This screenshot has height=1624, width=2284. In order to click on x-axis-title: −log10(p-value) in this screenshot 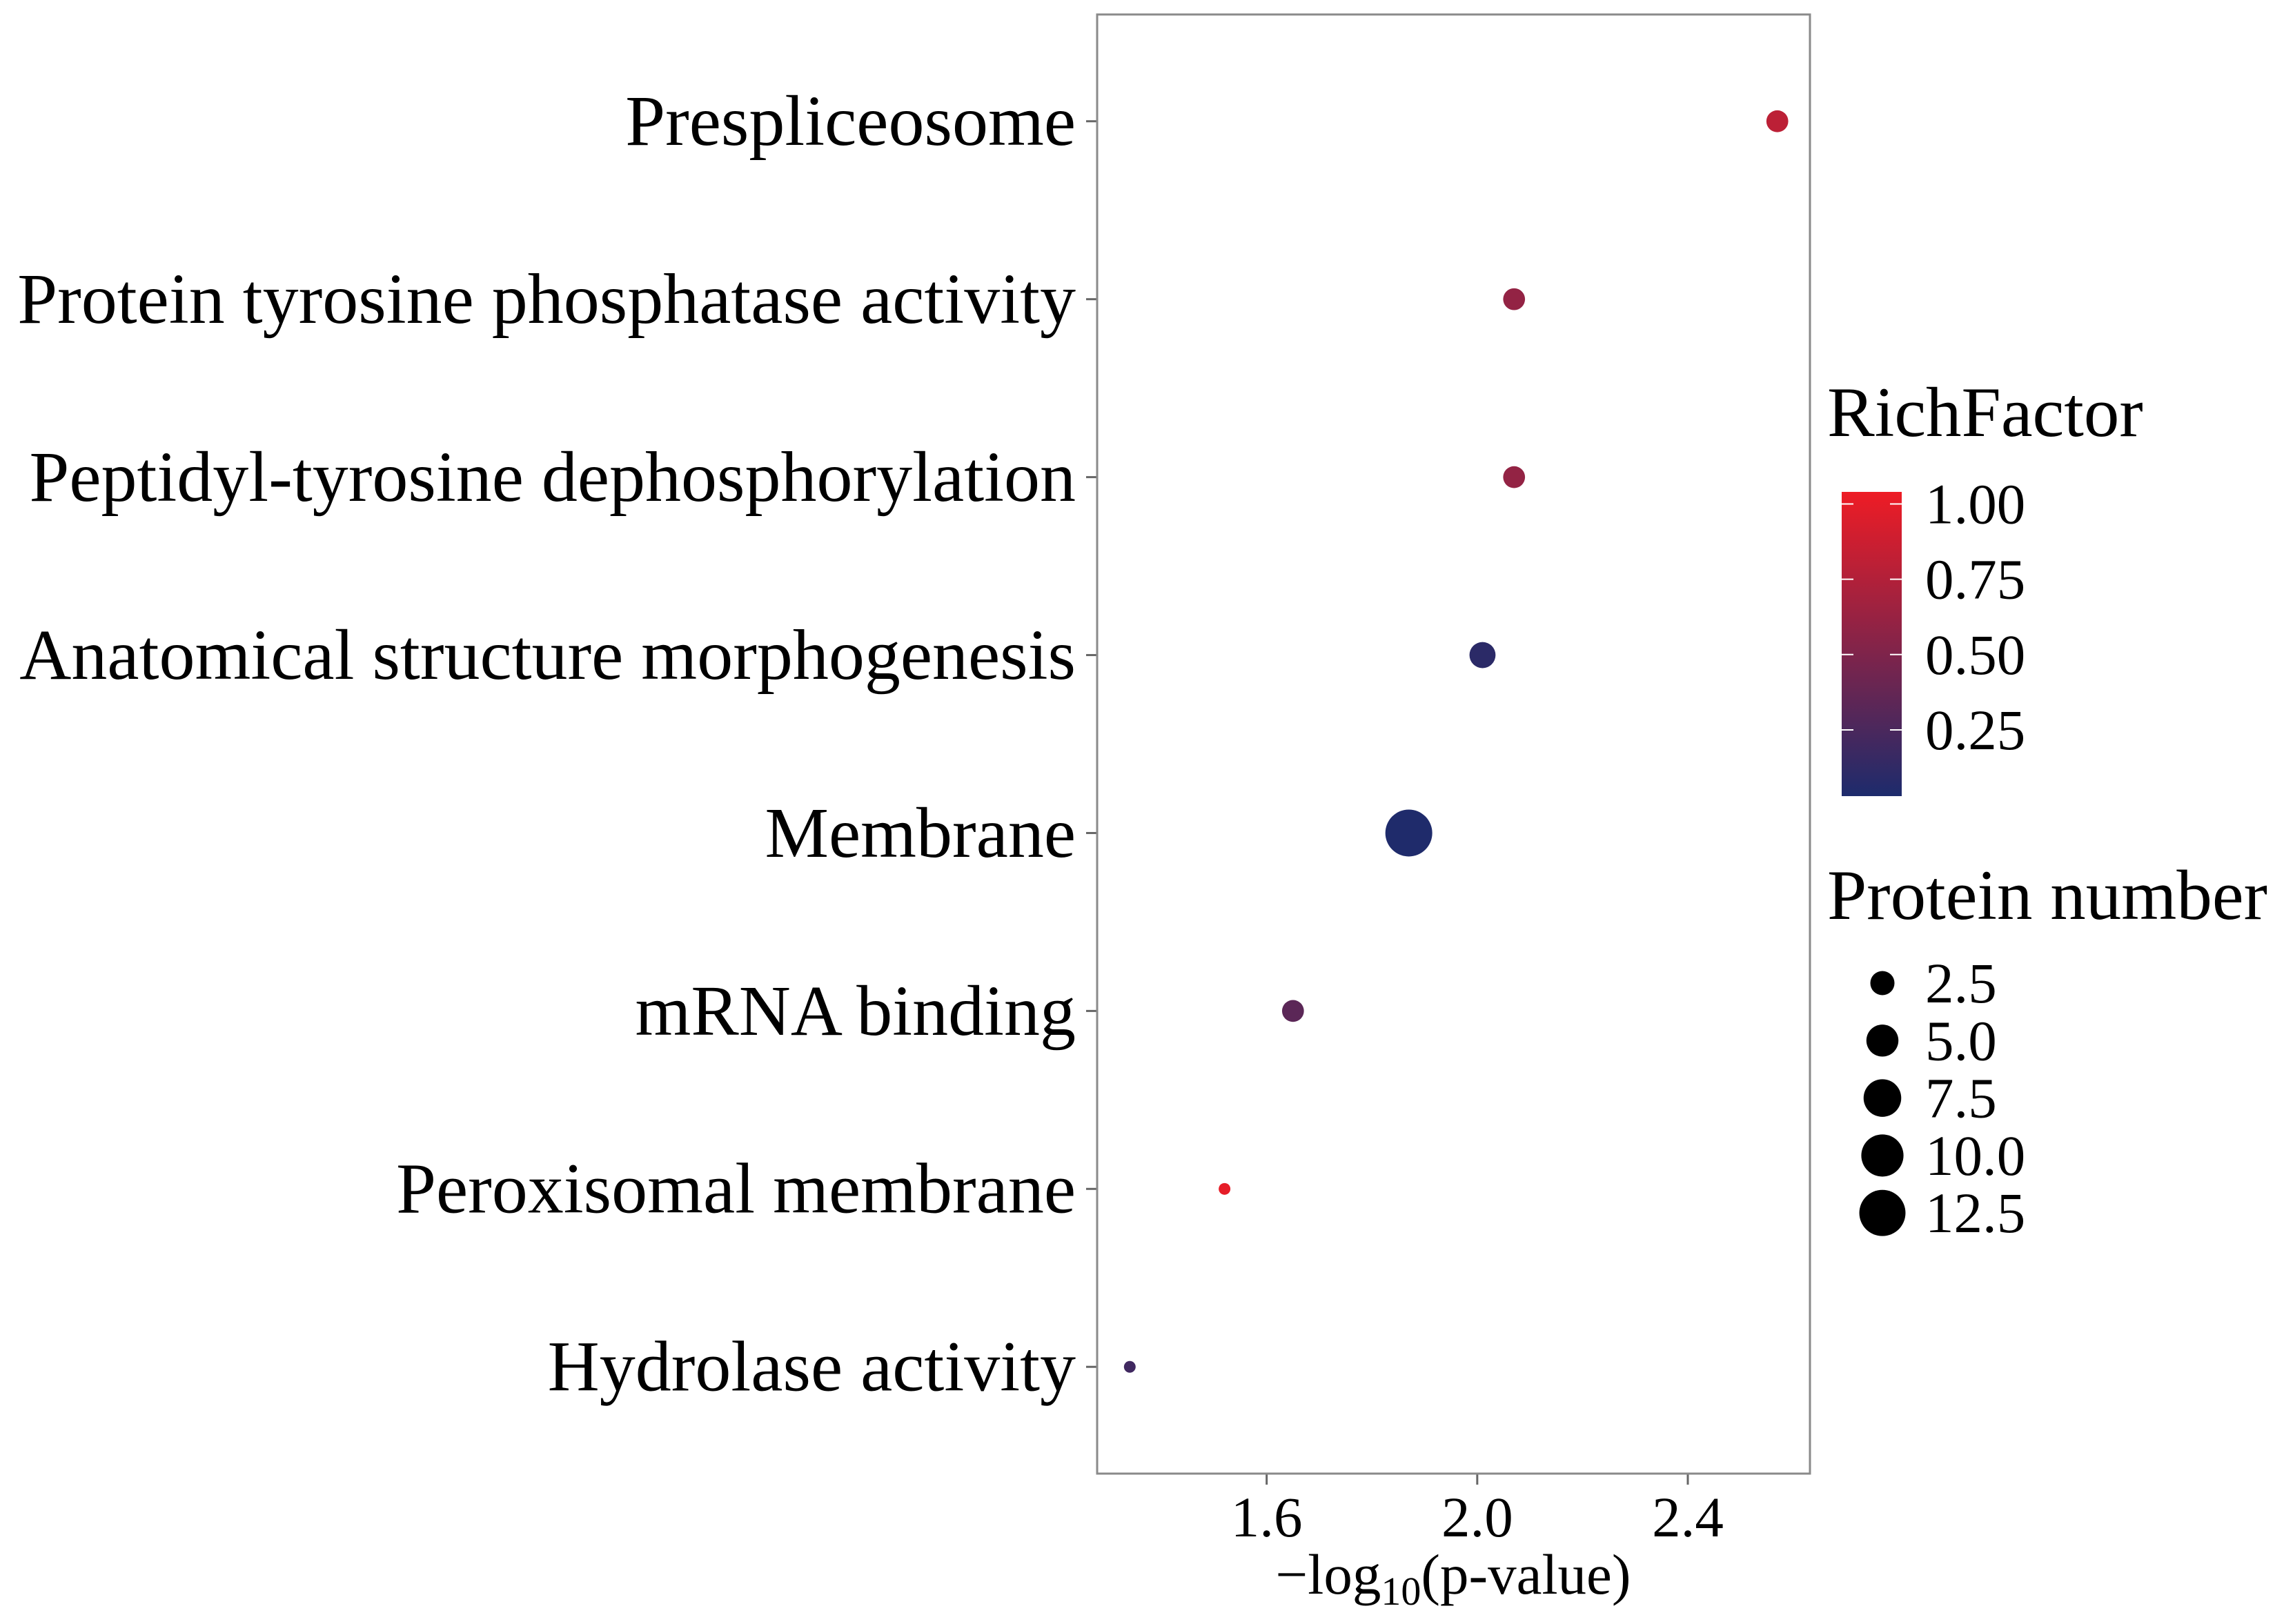, I will do `click(1453, 1579)`.